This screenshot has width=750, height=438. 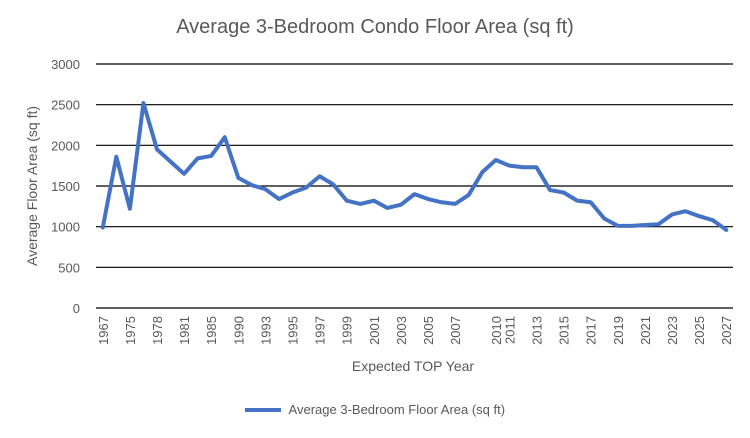 What do you see at coordinates (184, 330) in the screenshot?
I see `x-tick-label: 1981` at bounding box center [184, 330].